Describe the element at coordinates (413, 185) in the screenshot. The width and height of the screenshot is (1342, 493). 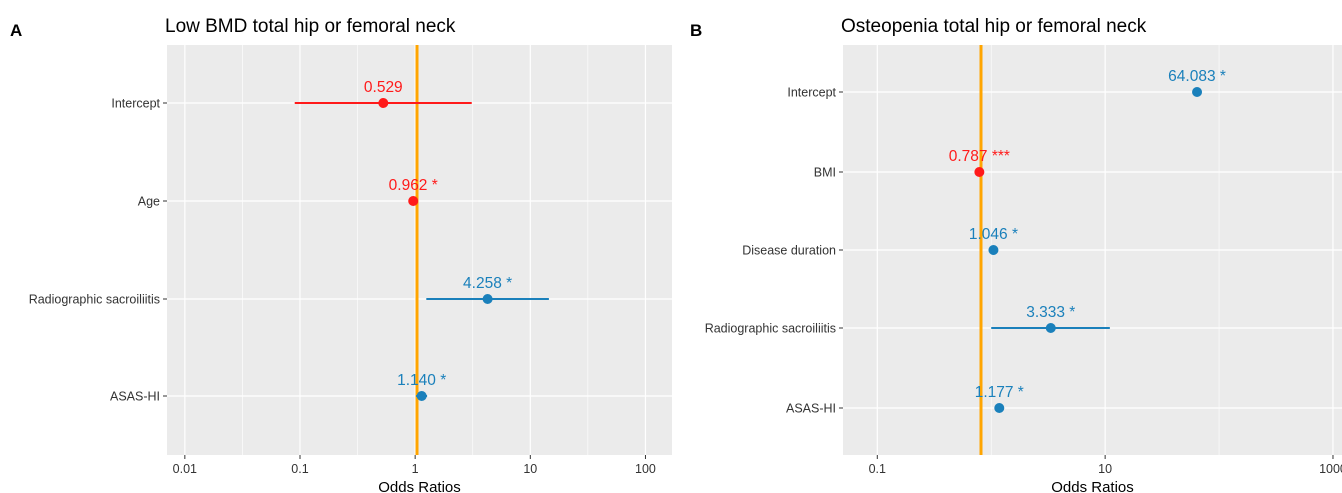
I see `data-label: 0.962 *` at that location.